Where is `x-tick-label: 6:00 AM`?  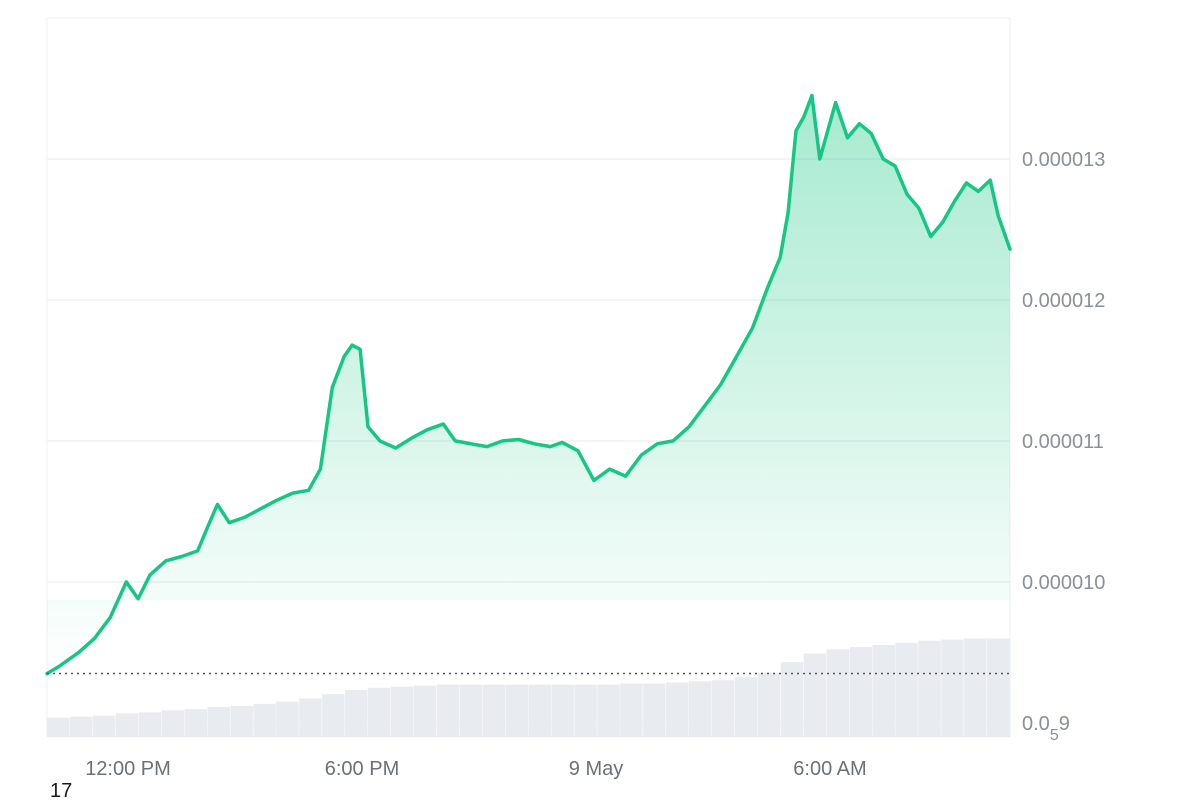
x-tick-label: 6:00 AM is located at coordinates (829, 769).